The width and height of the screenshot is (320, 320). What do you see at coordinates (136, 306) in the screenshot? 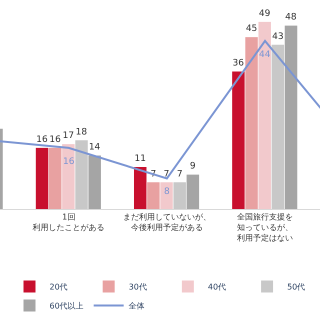
I see `legend-label: 全体` at bounding box center [136, 306].